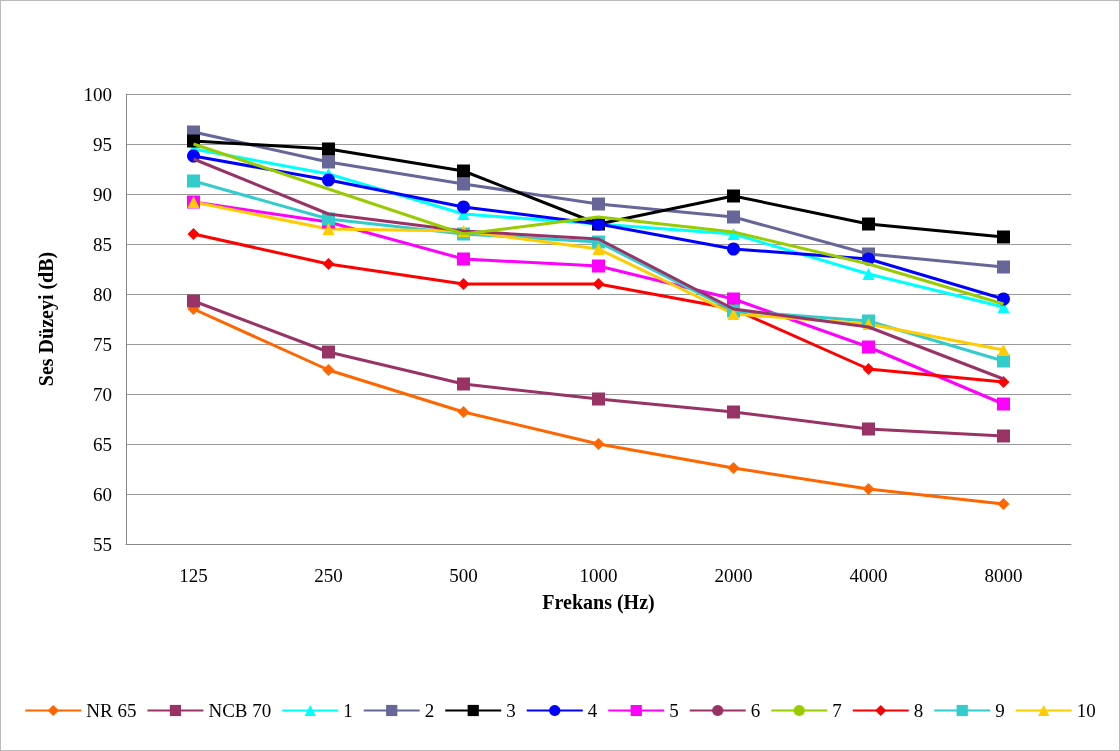 This screenshot has width=1120, height=751. I want to click on legend-label: 5, so click(674, 710).